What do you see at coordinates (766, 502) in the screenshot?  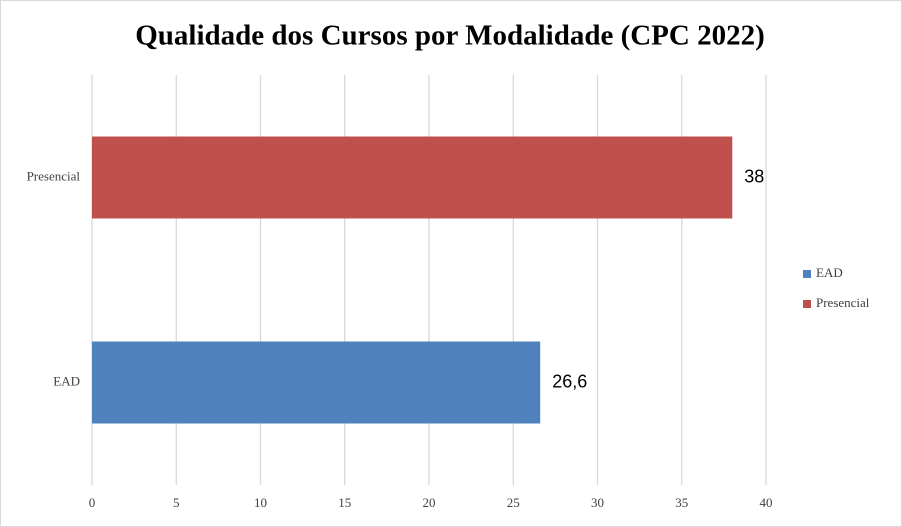 I see `x-tick-label: 40` at bounding box center [766, 502].